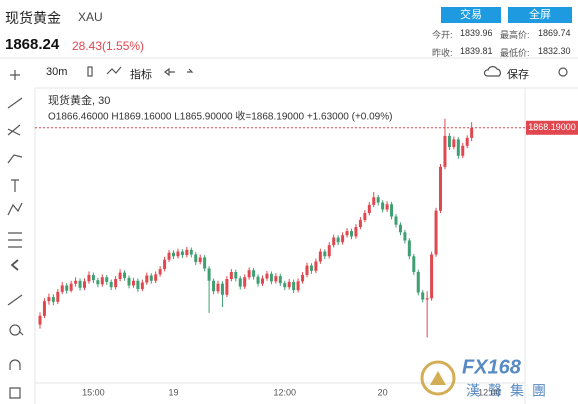  What do you see at coordinates (141, 75) in the screenshot?
I see `indicators: 指标` at bounding box center [141, 75].